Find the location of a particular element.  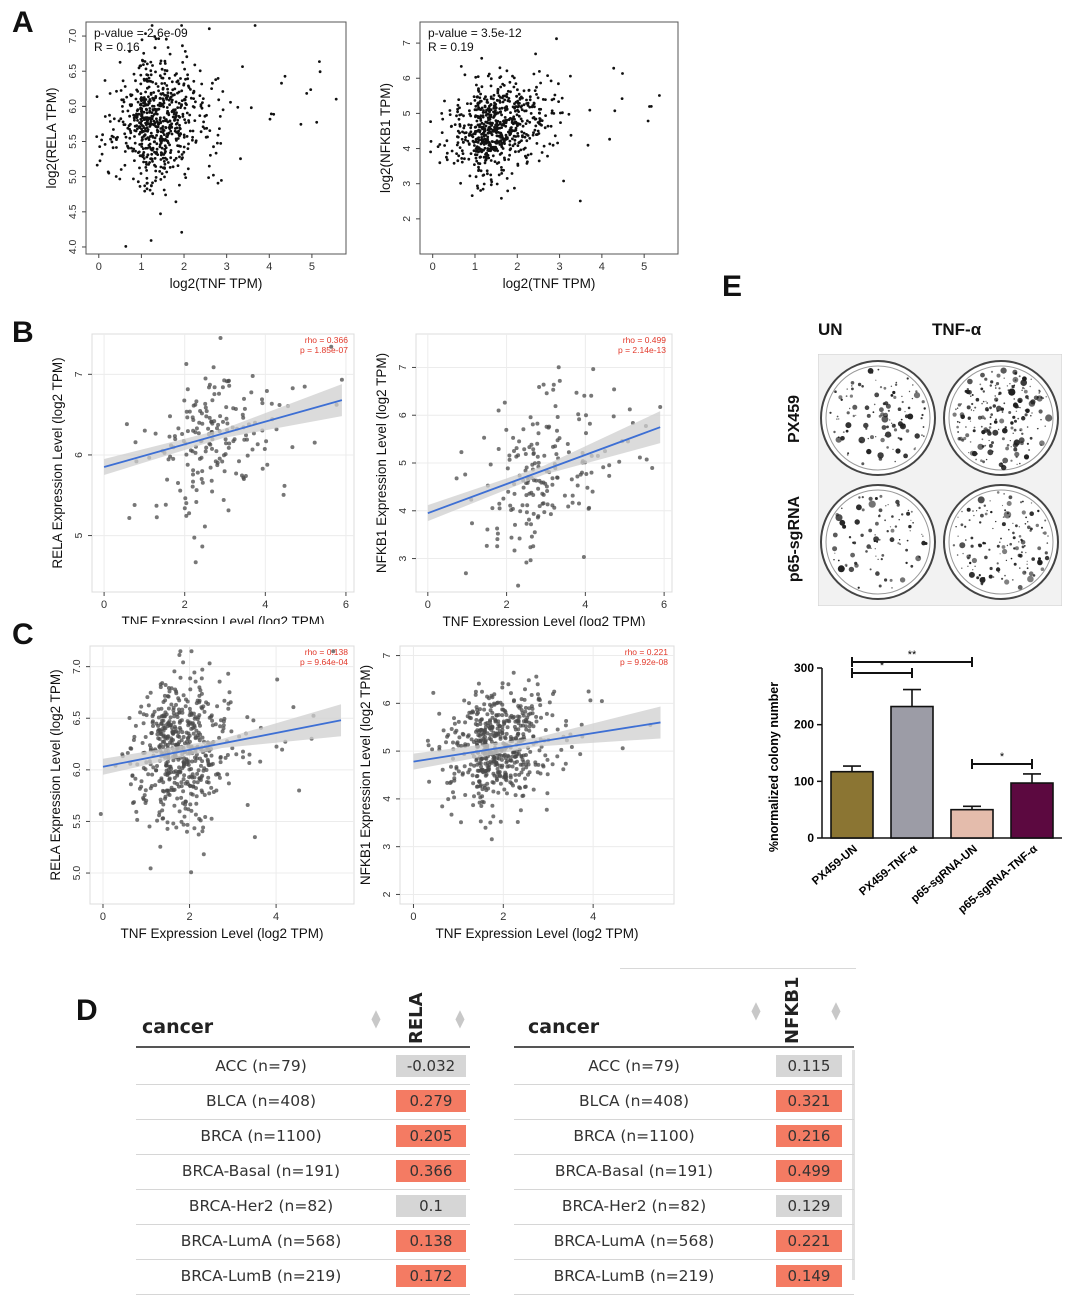

cancer-name: BRCA-Her2 (n=82) is located at coordinates (261, 1206).